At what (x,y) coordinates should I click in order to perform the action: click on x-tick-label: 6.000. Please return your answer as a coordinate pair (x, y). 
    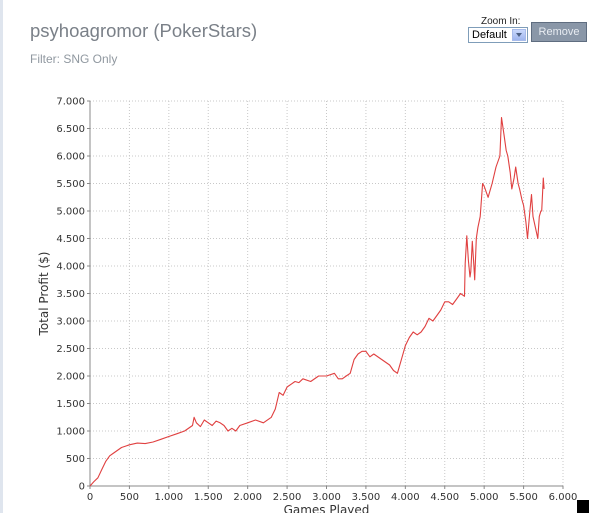
    Looking at the image, I should click on (563, 497).